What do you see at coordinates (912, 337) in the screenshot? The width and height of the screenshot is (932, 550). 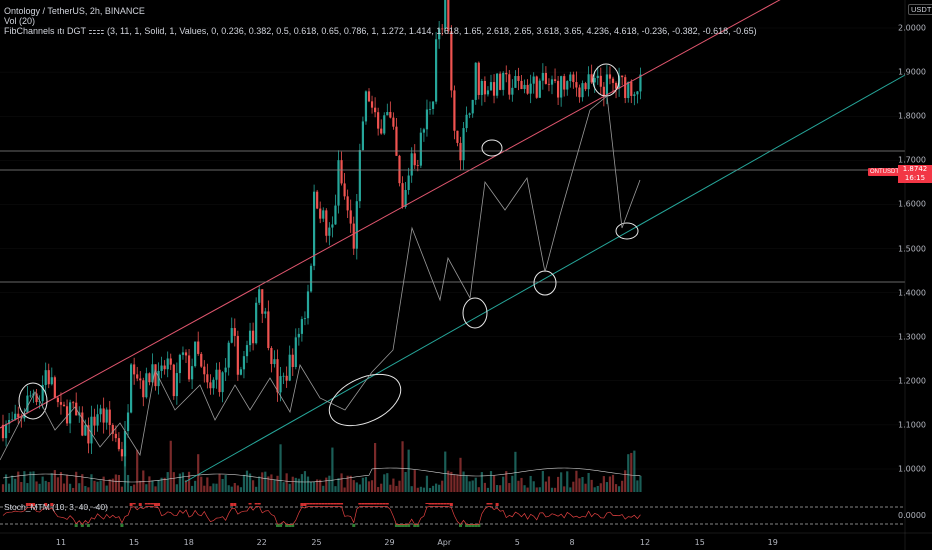 I see `price-tick: 1.3000` at bounding box center [912, 337].